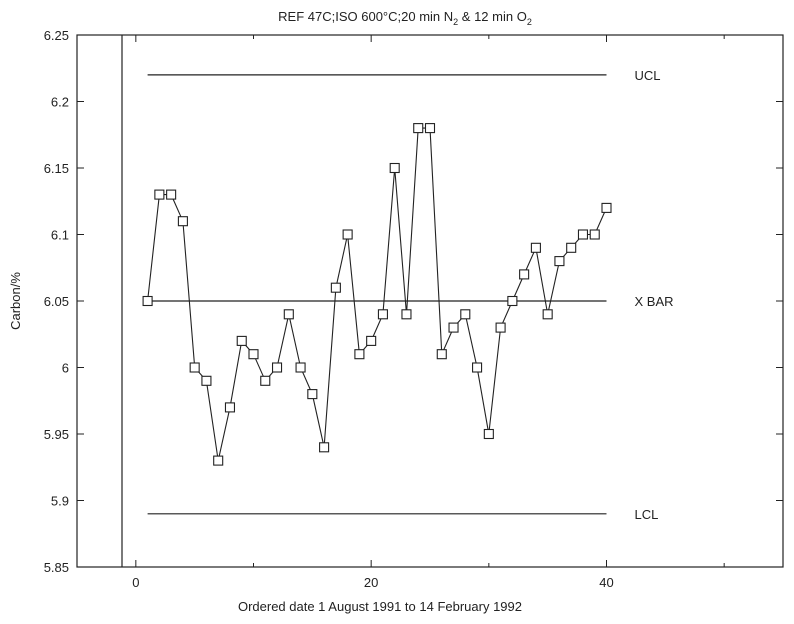 The image size is (794, 624). Describe the element at coordinates (606, 582) in the screenshot. I see `x-tick-label: 40` at that location.